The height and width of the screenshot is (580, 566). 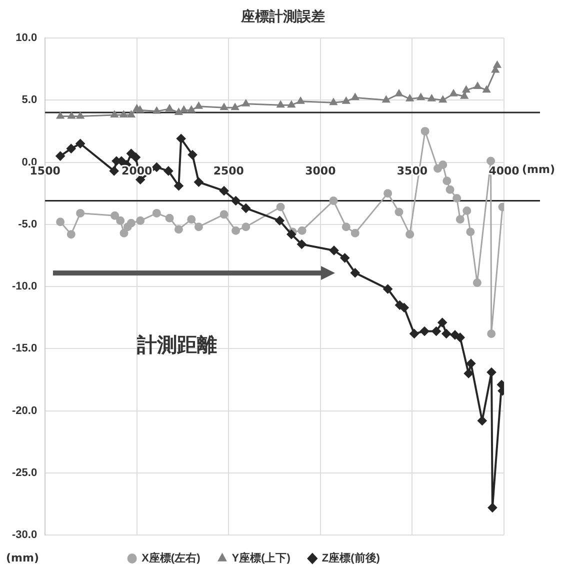 I want to click on x-axis-title: (mm), so click(x=538, y=169).